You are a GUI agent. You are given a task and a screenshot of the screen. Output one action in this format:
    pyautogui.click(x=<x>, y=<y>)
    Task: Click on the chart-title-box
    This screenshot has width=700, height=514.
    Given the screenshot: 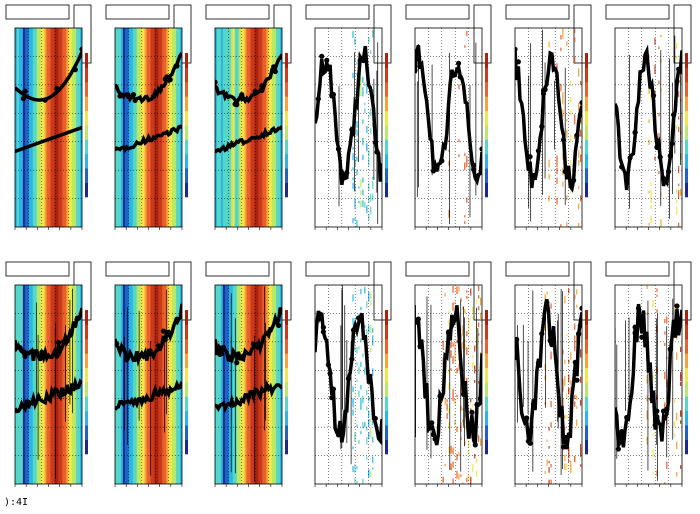 What is the action you would take?
    pyautogui.click(x=337, y=269)
    